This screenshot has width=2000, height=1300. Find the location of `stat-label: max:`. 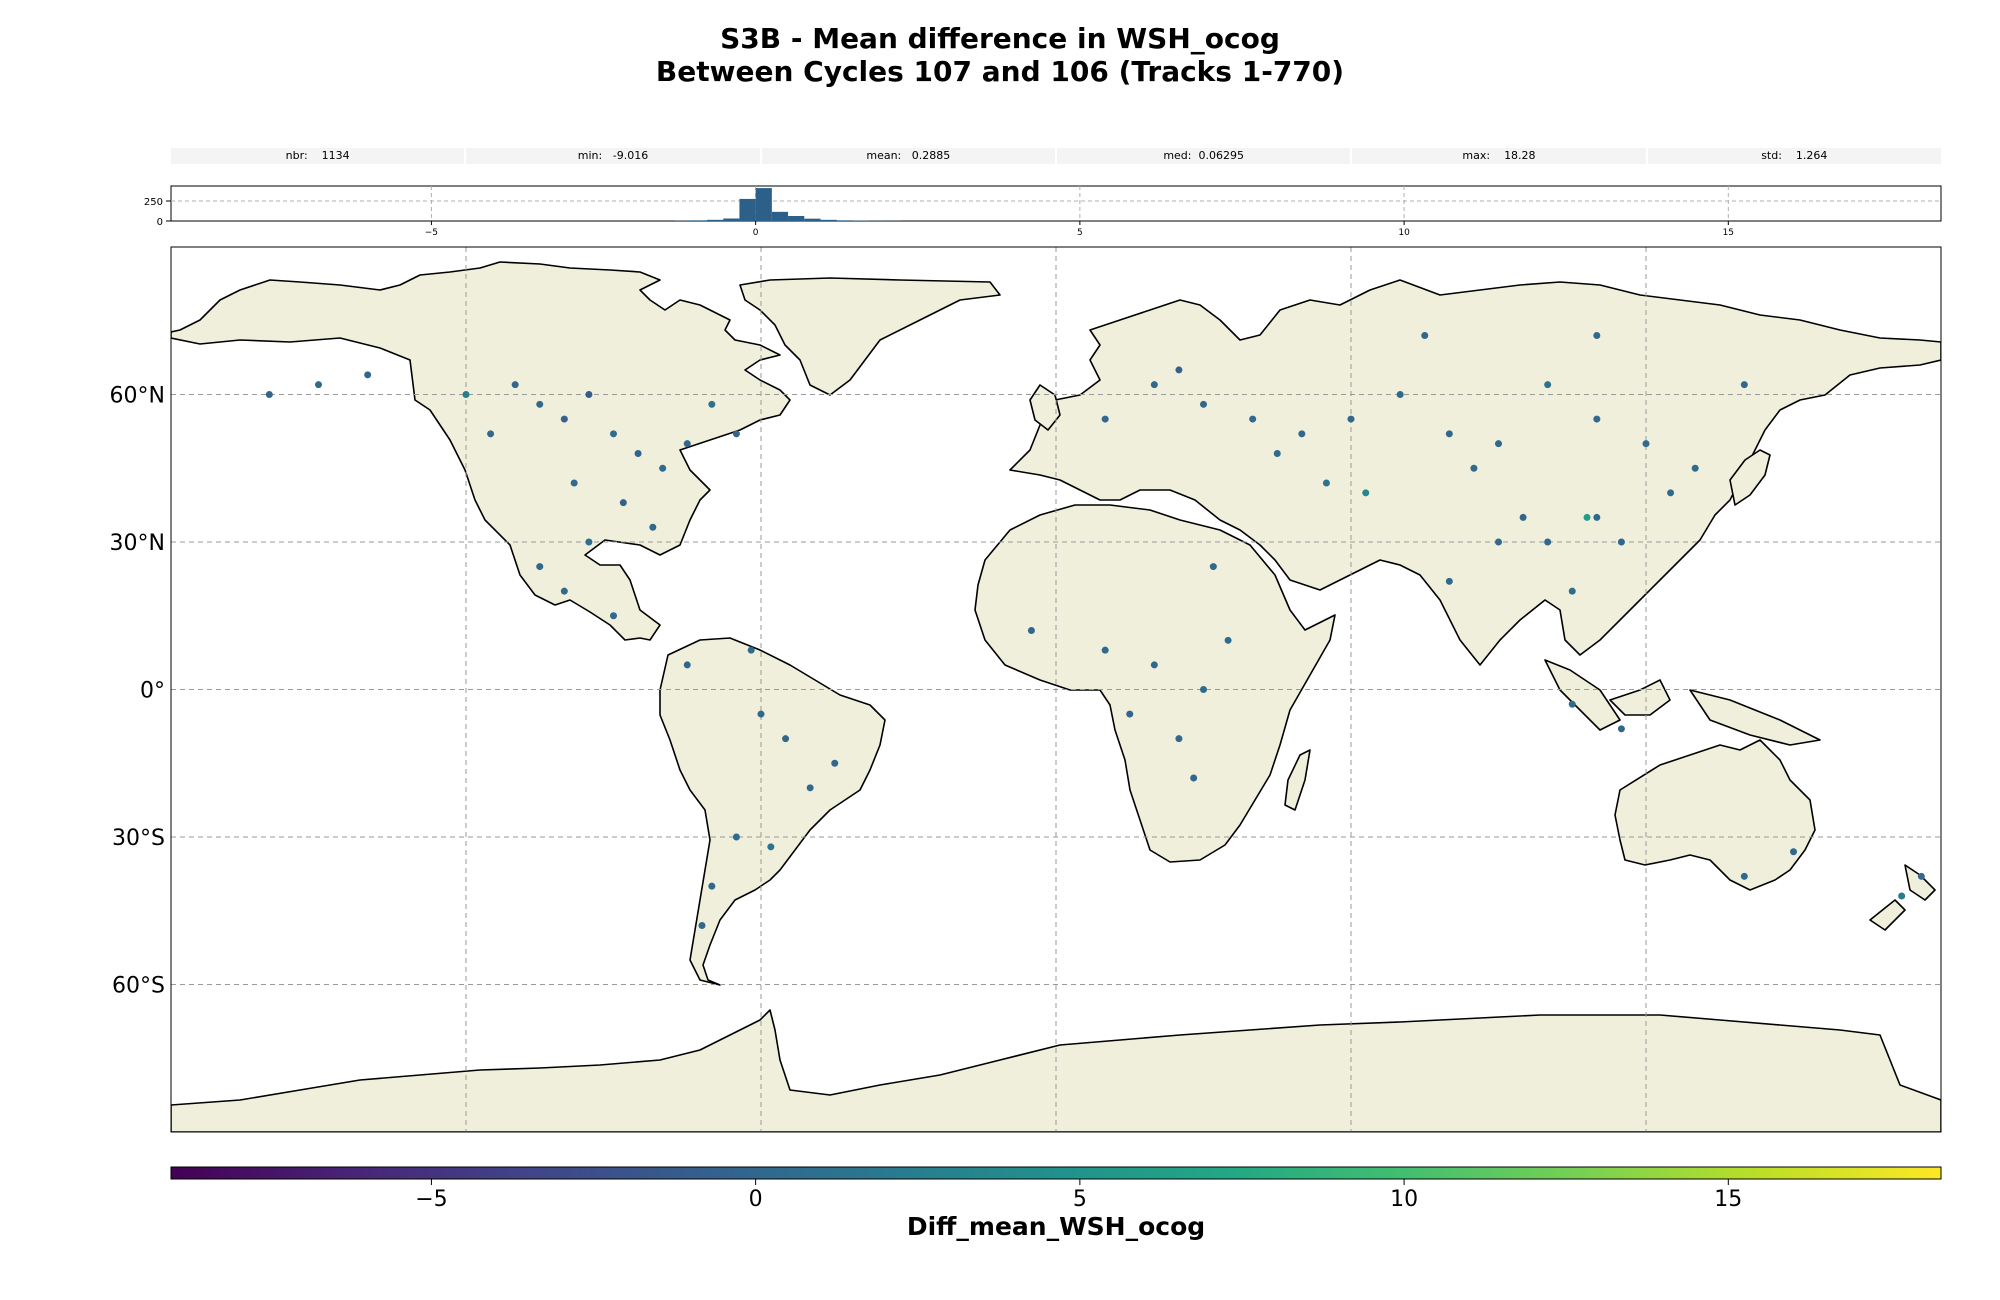

stat-label: max: is located at coordinates (1476, 155).